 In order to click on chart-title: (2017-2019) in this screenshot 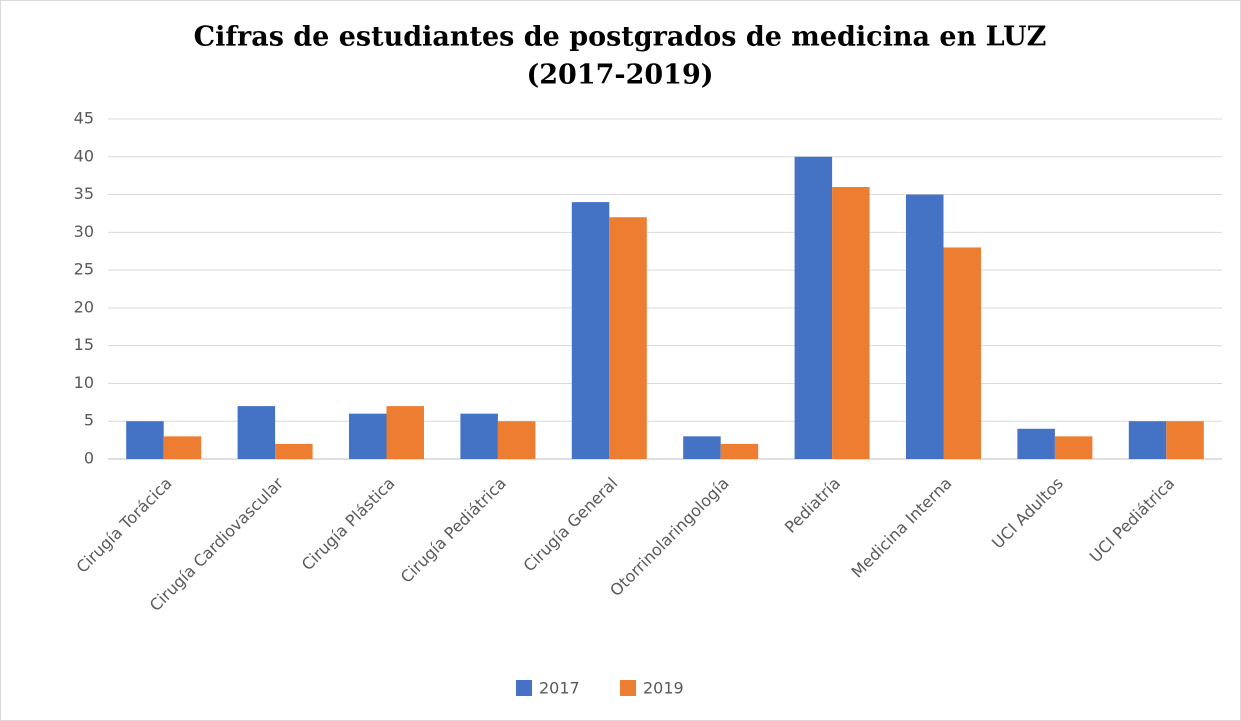, I will do `click(619, 75)`.